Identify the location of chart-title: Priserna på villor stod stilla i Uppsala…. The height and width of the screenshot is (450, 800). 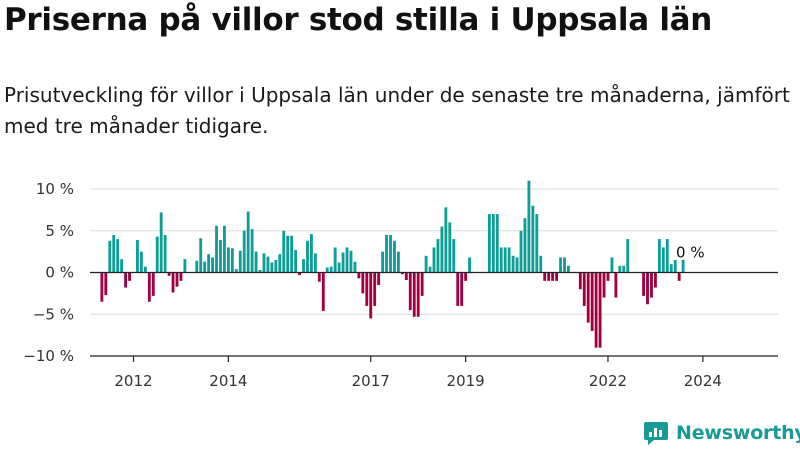
(358, 20).